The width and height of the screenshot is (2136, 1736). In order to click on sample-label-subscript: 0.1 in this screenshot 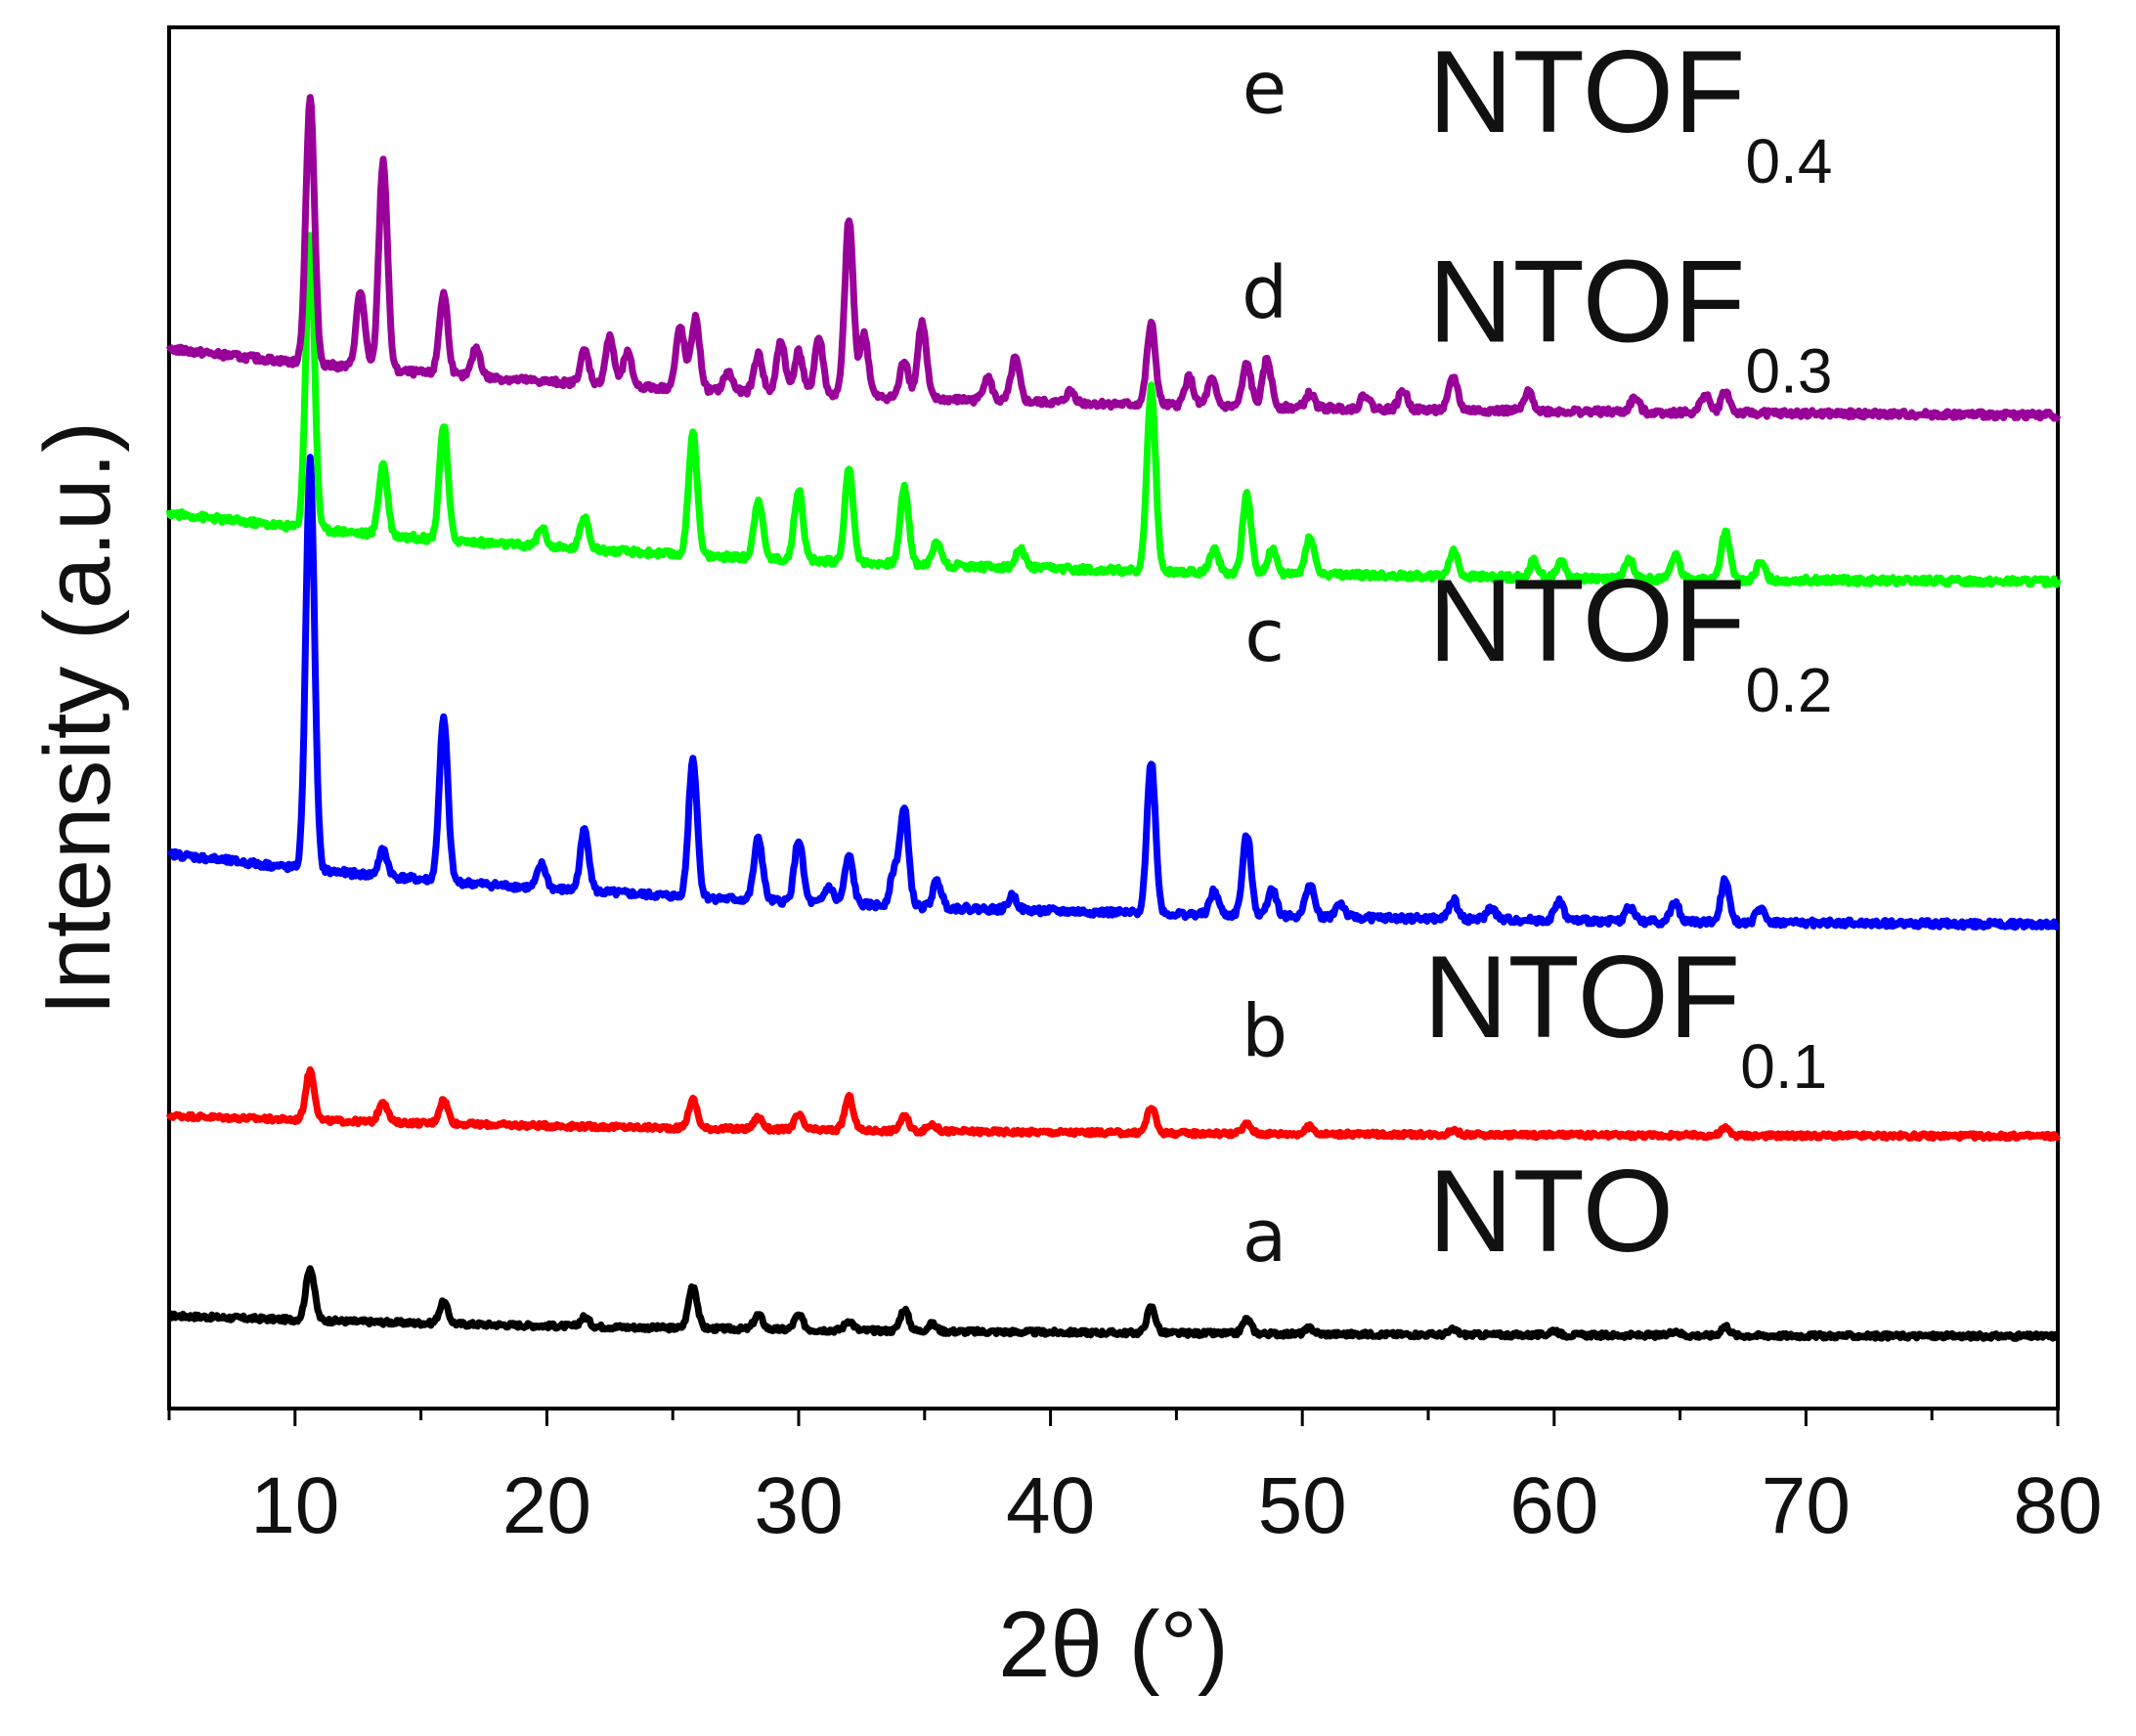, I will do `click(1783, 1066)`.